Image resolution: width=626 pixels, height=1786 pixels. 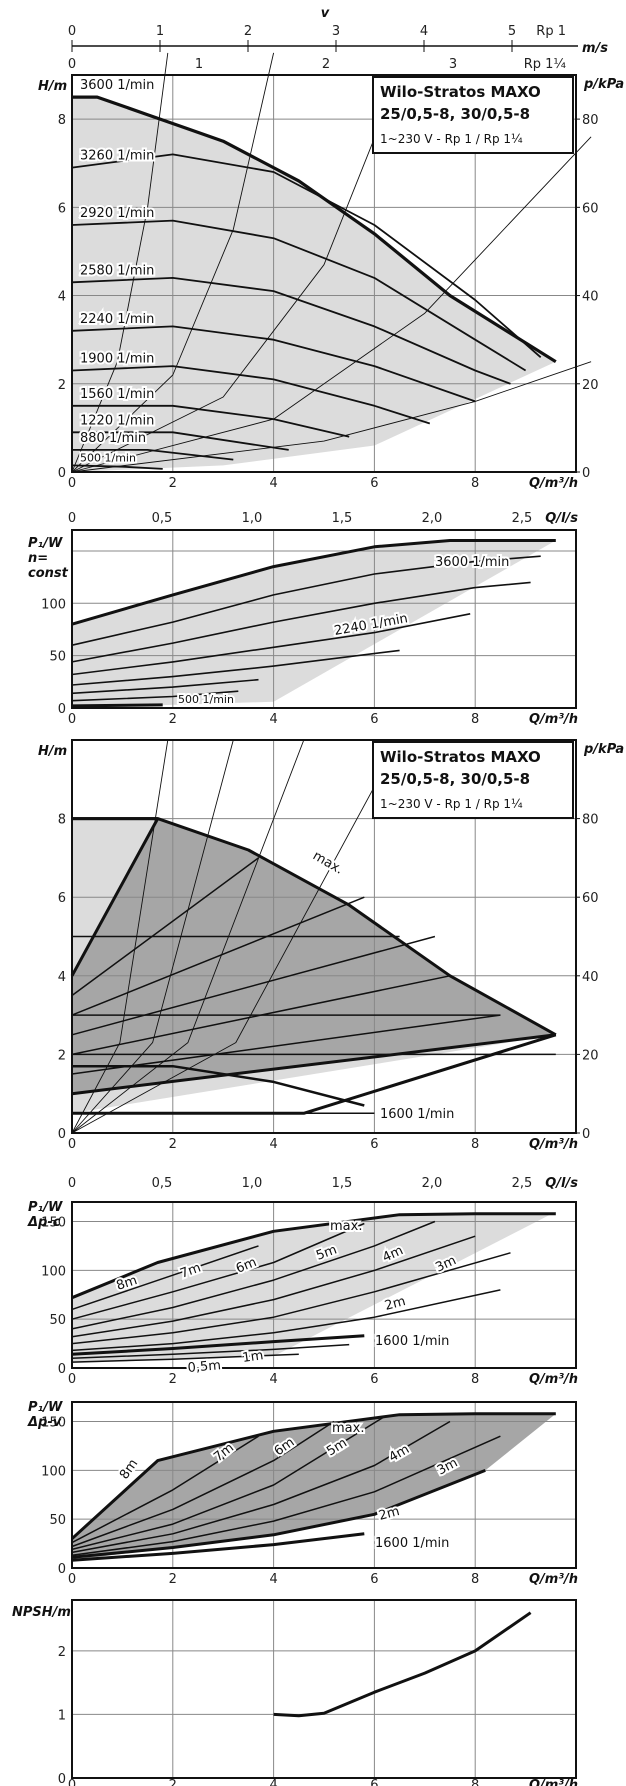 What do you see at coordinates (57, 1520) in the screenshot?
I see `p1-dpv-y-tick: 50` at bounding box center [57, 1520].